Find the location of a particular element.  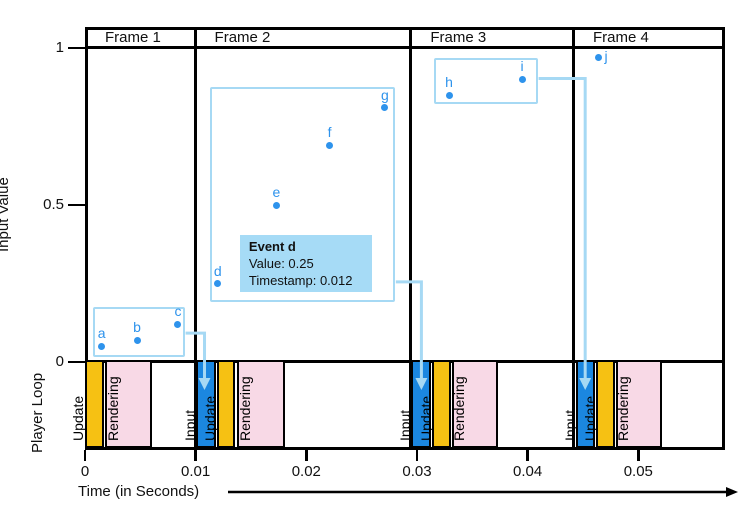

event-point-d is located at coordinates (218, 283).